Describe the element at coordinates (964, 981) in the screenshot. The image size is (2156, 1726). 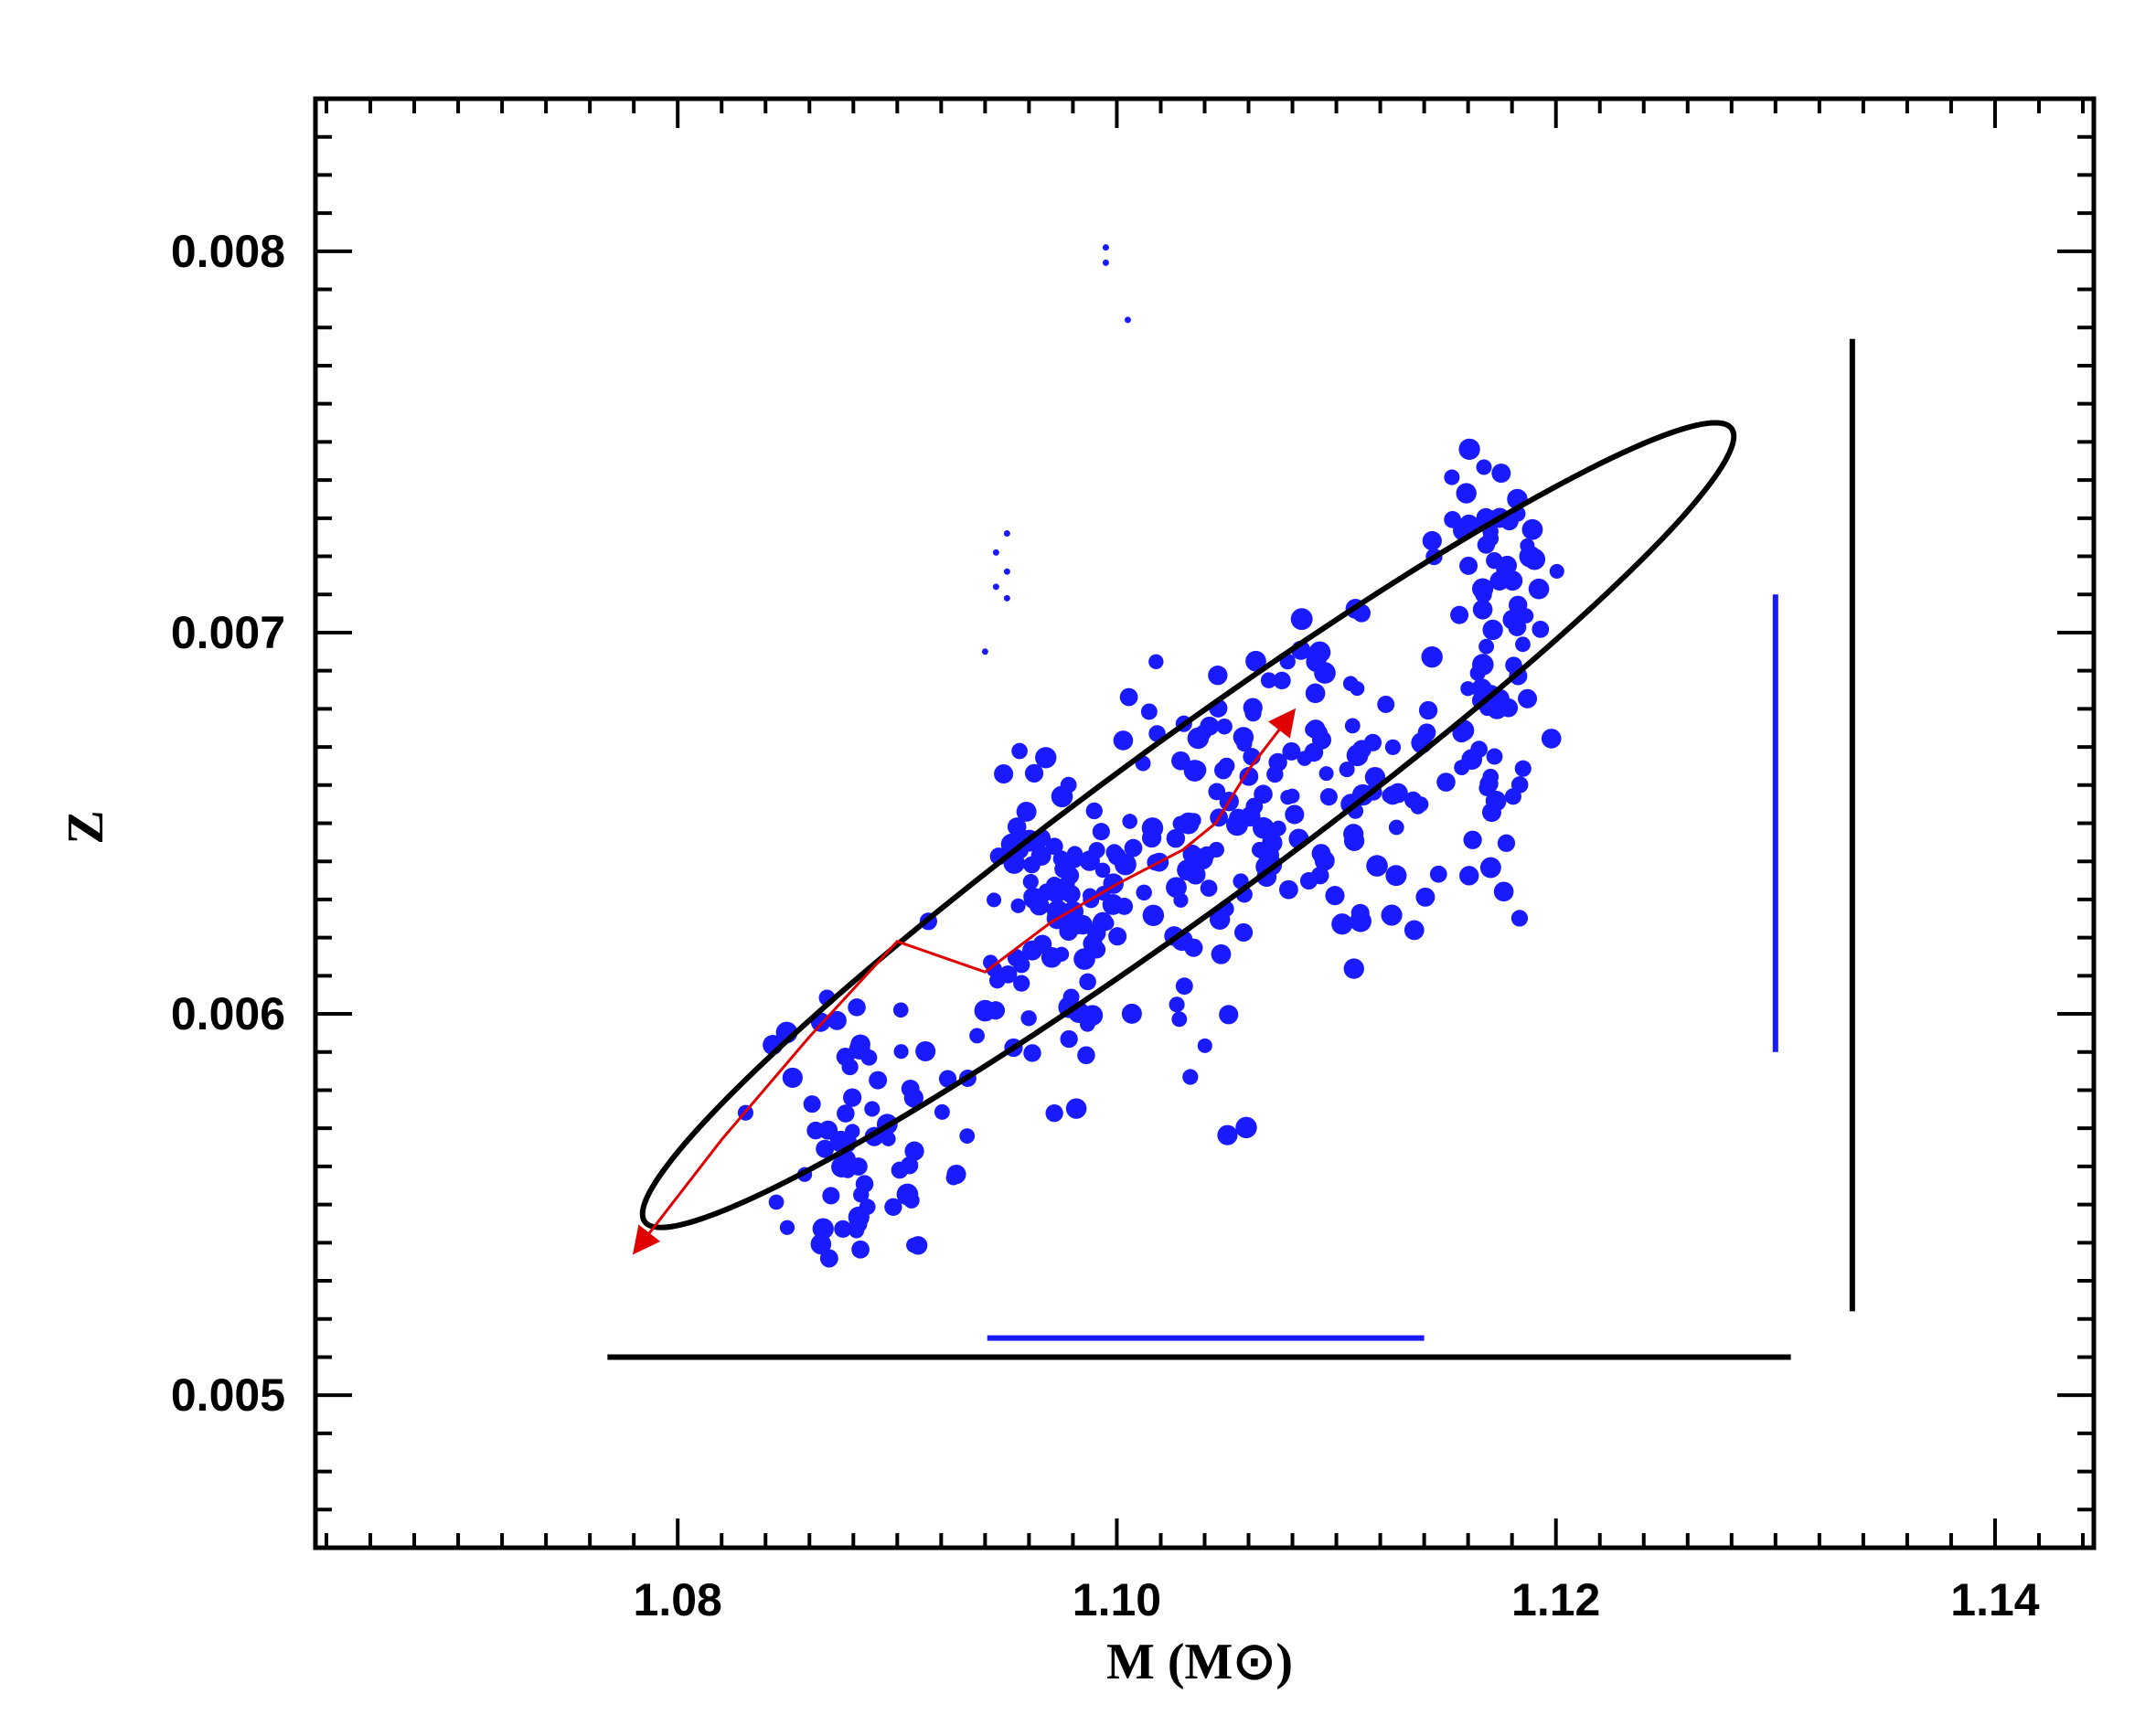
I see `evolution-track` at that location.